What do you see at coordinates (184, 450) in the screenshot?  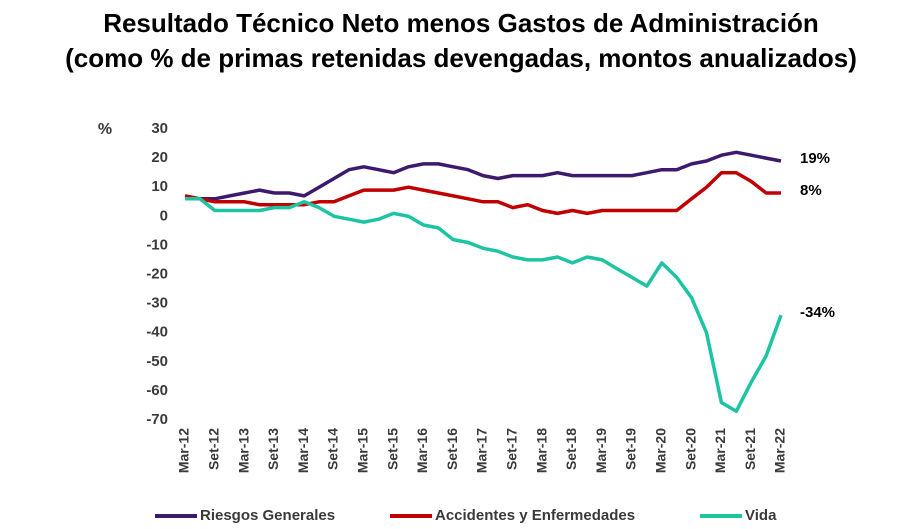 I see `x-tick-label: Mar-12` at bounding box center [184, 450].